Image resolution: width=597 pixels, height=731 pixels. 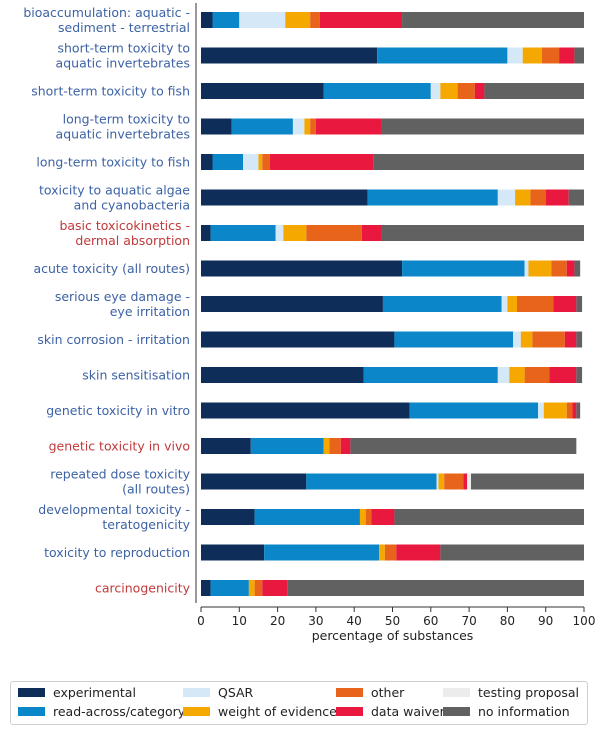 What do you see at coordinates (524, 711) in the screenshot?
I see `legend-label: no information` at bounding box center [524, 711].